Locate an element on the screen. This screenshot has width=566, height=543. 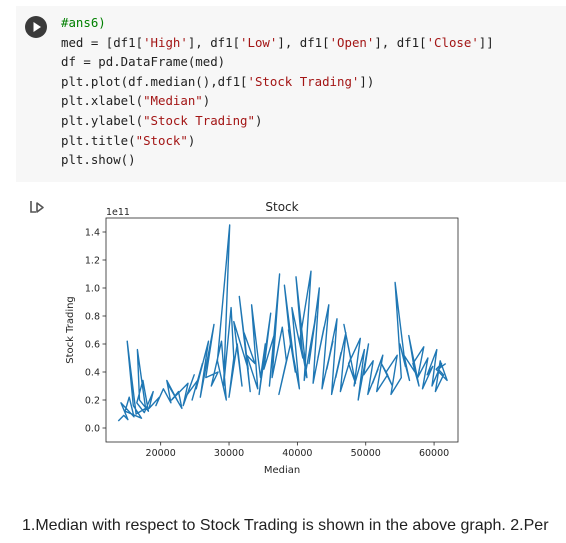
x-tick-label: 30000 is located at coordinates (229, 453).